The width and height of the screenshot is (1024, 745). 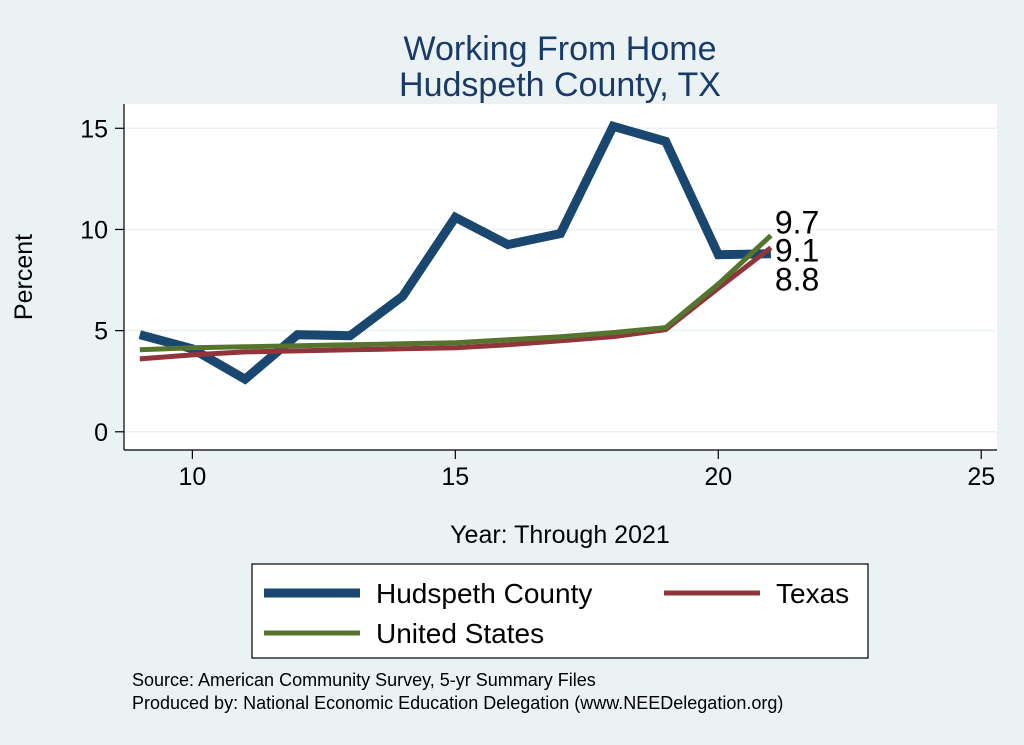 I want to click on x-tick-label-20: 20, so click(x=718, y=477).